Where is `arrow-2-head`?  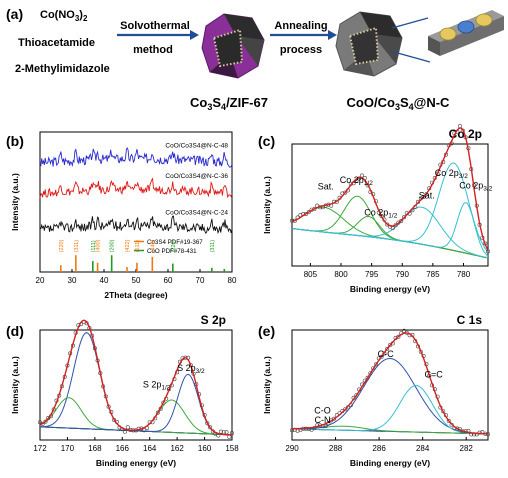
arrow-2-head is located at coordinates (332, 35).